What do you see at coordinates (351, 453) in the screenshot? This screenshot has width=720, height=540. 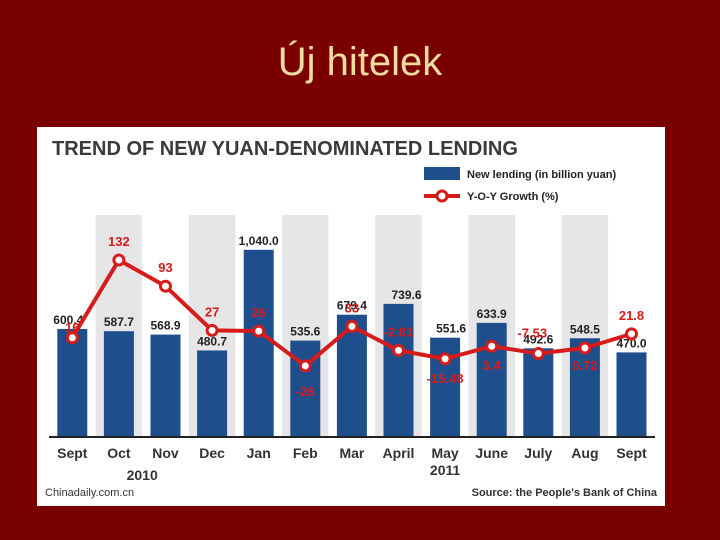 I see `x-tick-label: Mar` at bounding box center [351, 453].